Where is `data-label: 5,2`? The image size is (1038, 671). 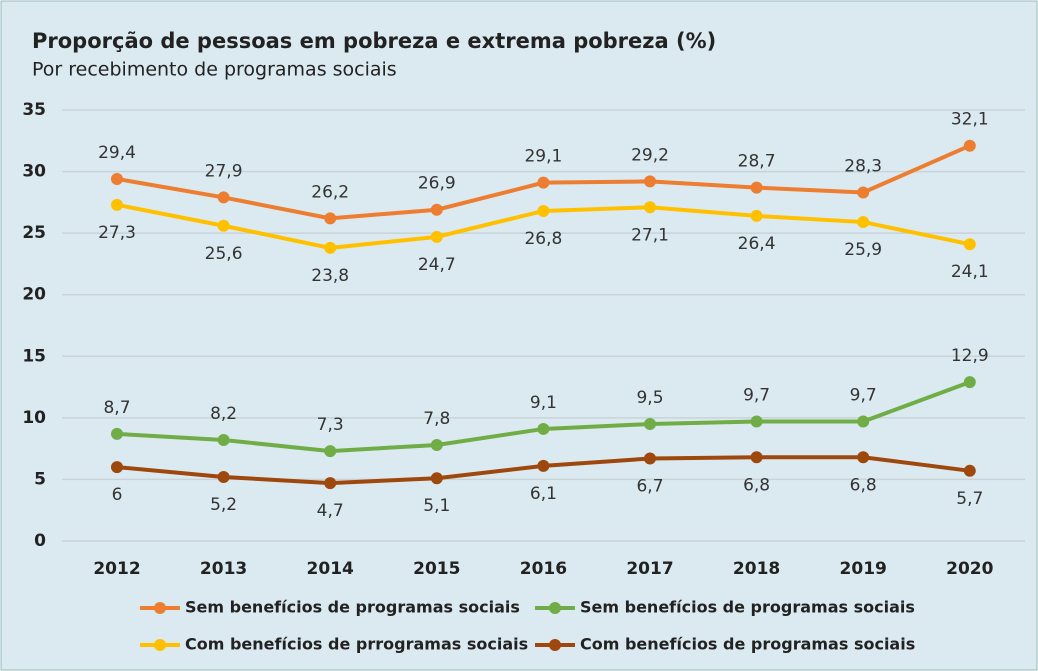 data-label: 5,2 is located at coordinates (223, 505).